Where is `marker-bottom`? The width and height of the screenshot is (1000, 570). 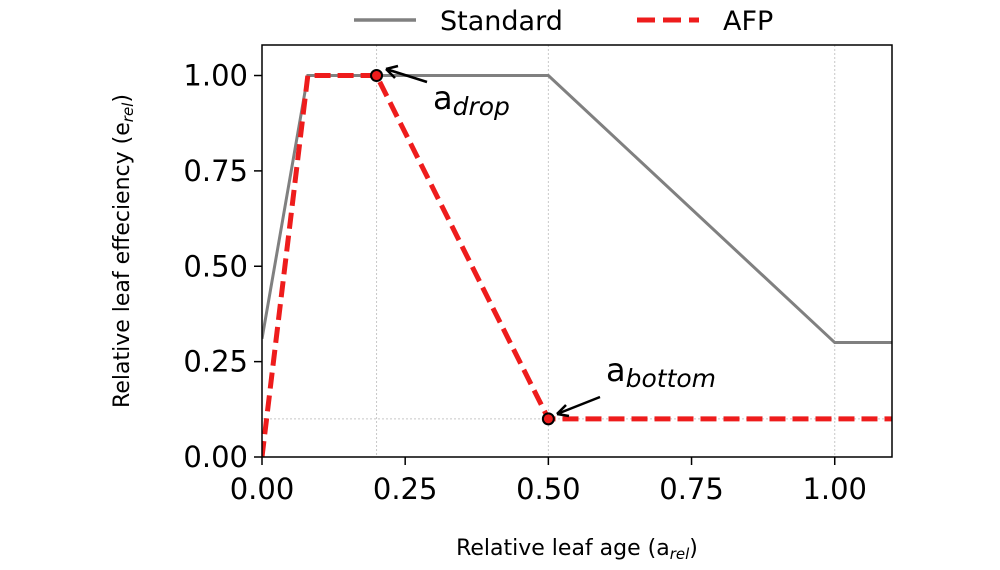
marker-bottom is located at coordinates (548, 419).